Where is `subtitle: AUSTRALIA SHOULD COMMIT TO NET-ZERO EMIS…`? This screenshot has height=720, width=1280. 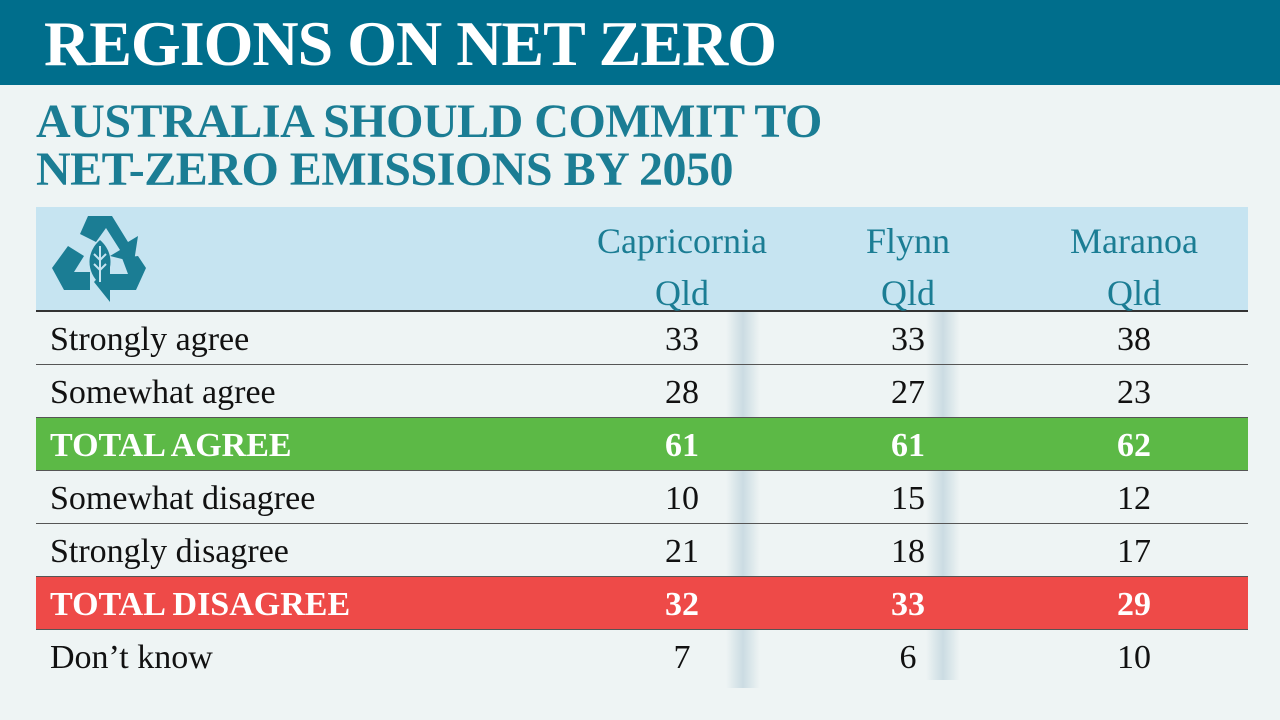
subtitle: AUSTRALIA SHOULD COMMIT TO NET-ZERO EMIS… is located at coordinates (429, 146).